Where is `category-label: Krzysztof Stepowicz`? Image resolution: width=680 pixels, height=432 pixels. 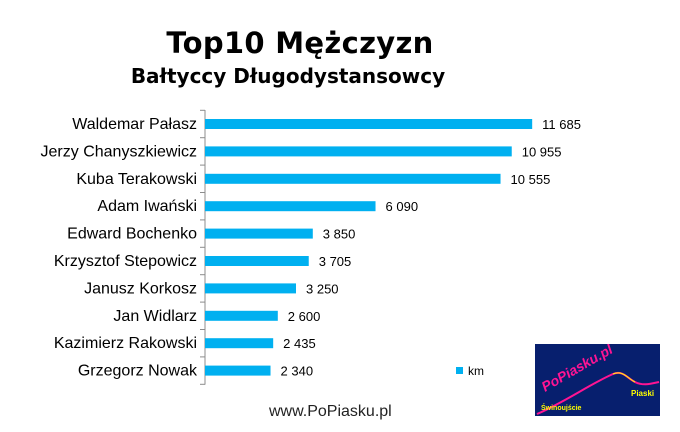
category-label: Krzysztof Stepowicz is located at coordinates (125, 261).